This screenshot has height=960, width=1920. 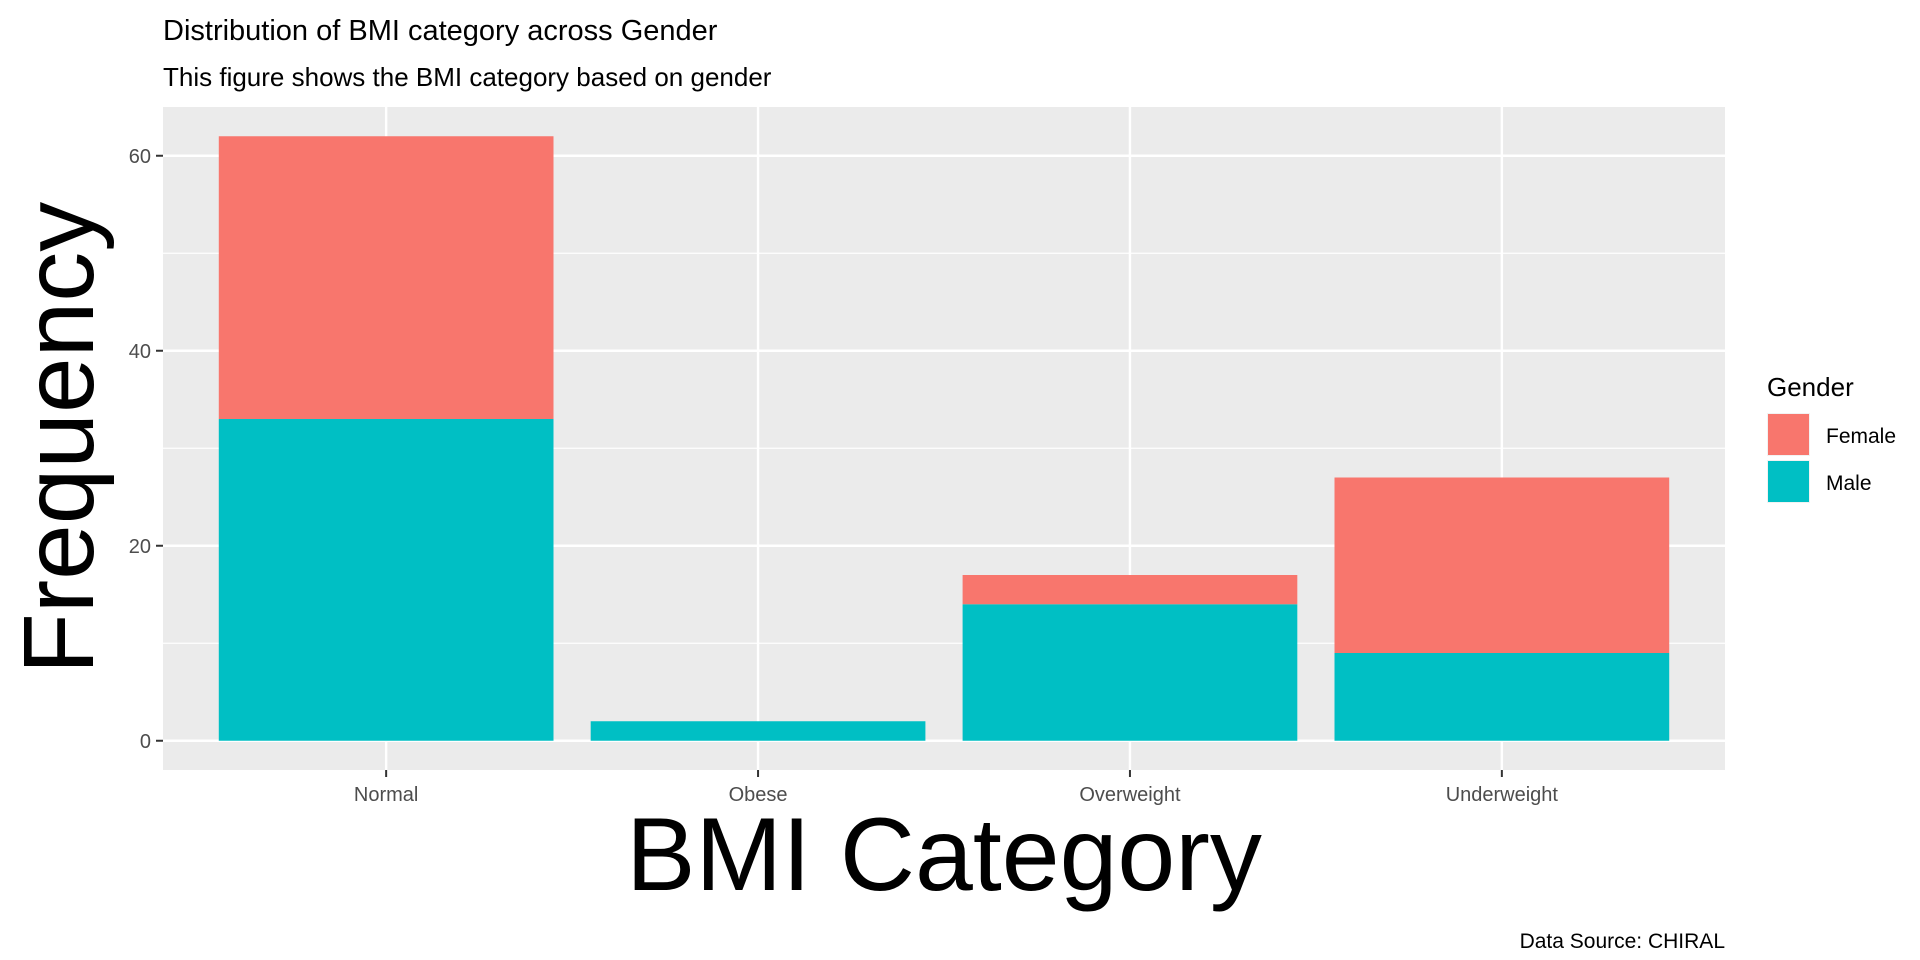 I want to click on bar-female-underweight, so click(x=1502, y=565).